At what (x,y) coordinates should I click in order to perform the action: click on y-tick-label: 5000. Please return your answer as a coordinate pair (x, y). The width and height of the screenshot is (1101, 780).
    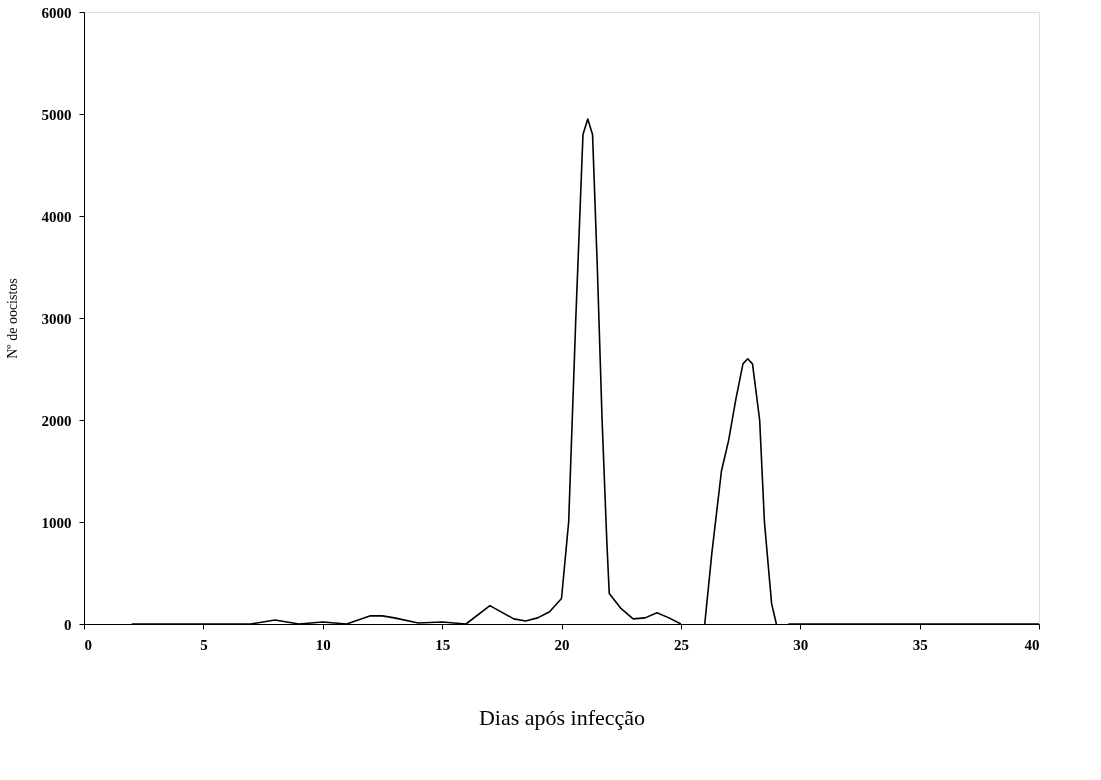
    Looking at the image, I should click on (56, 114).